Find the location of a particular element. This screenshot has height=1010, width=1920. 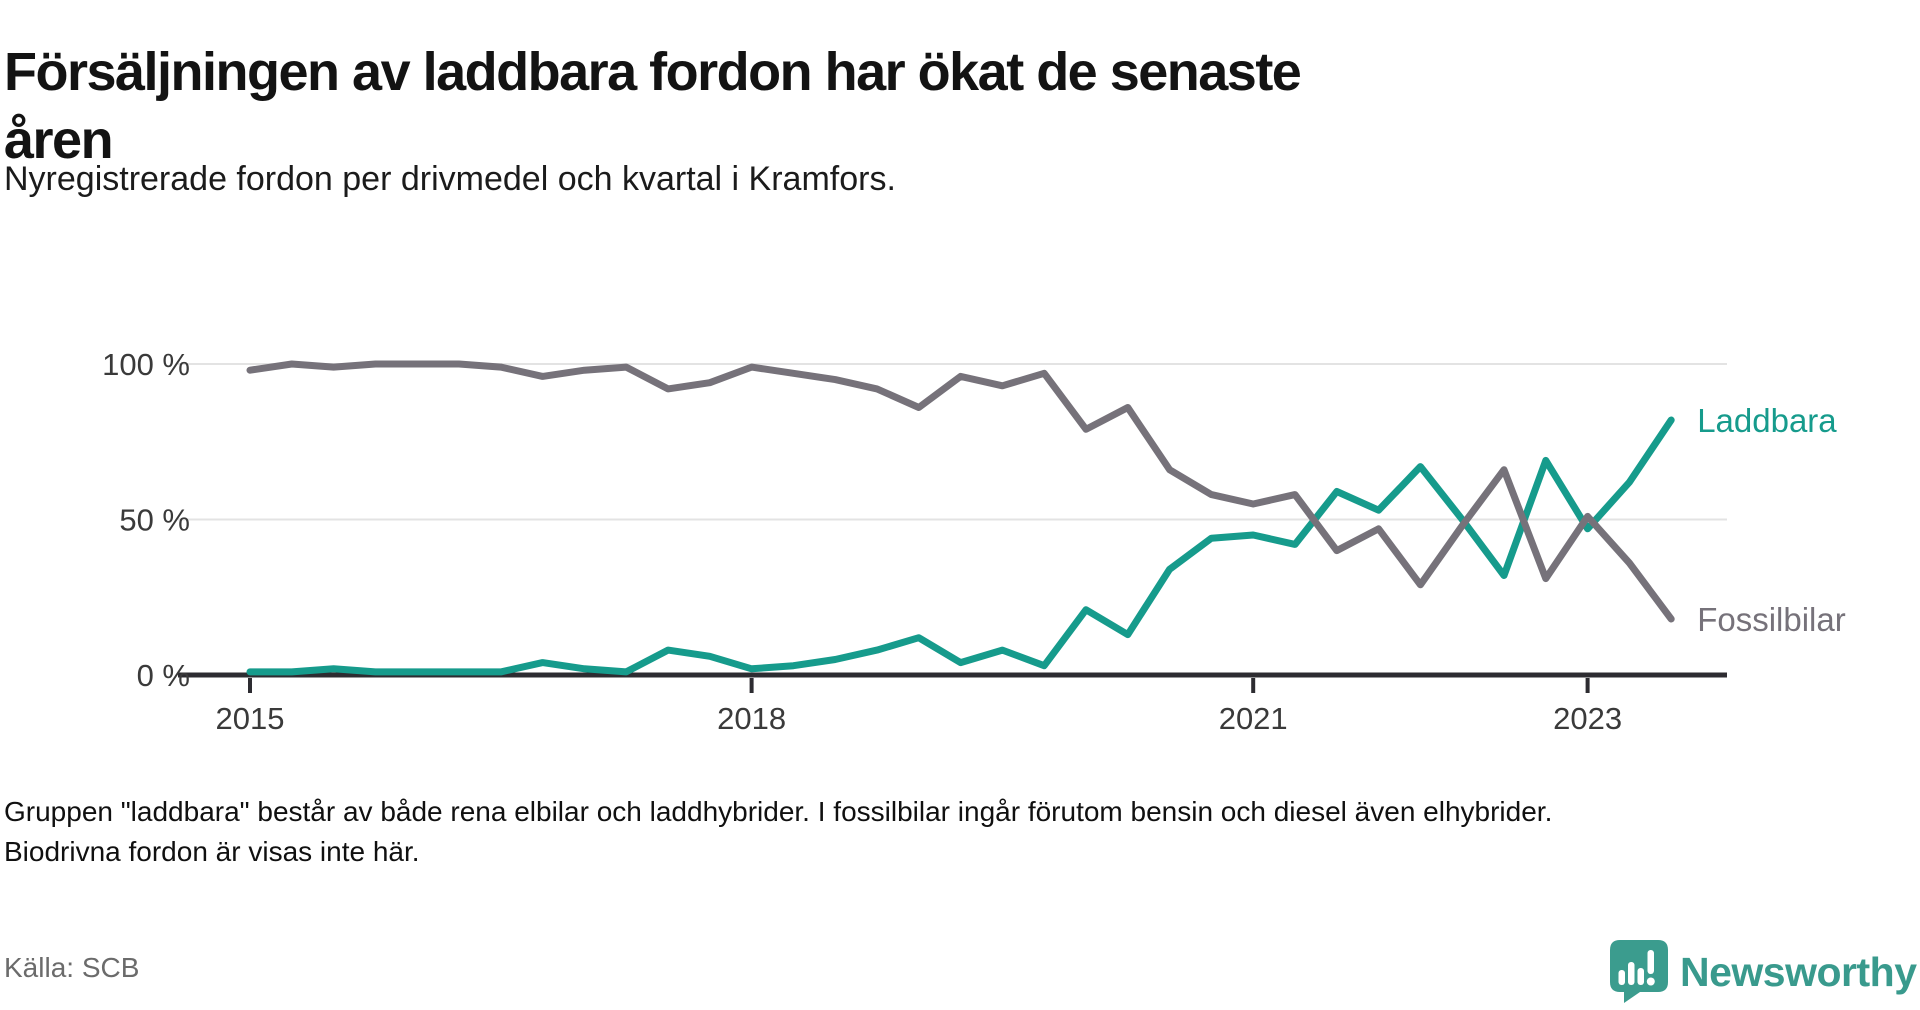

series-label-fossilbilar: Fossilbilar is located at coordinates (1771, 619).